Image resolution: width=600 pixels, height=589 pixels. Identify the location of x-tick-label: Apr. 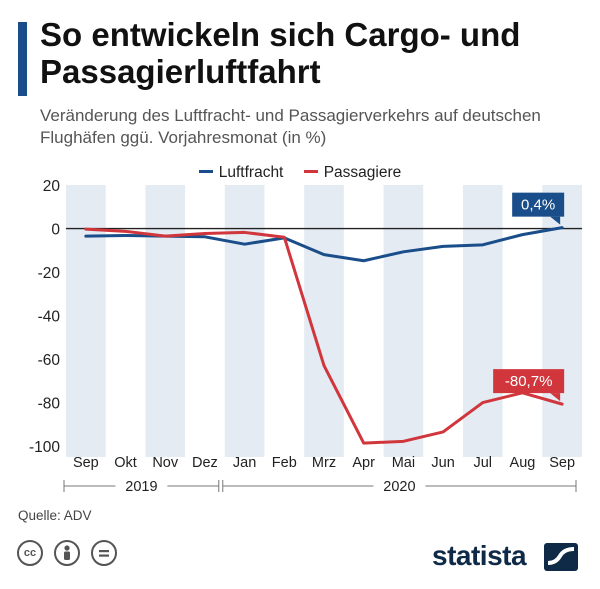
(363, 463).